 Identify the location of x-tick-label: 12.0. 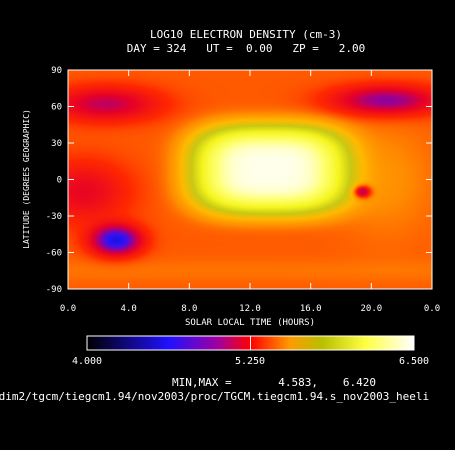
(250, 309).